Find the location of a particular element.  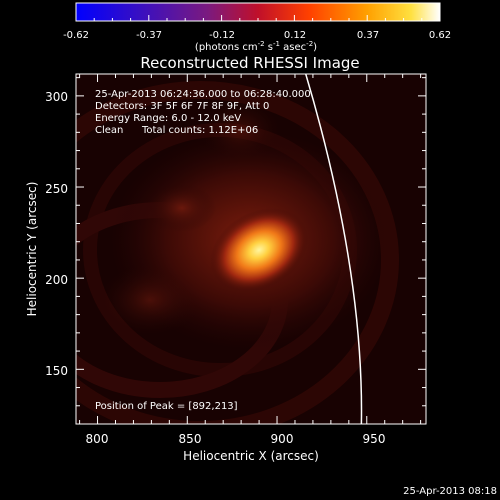

y-tick-label-2: 250 is located at coordinates (56, 189).